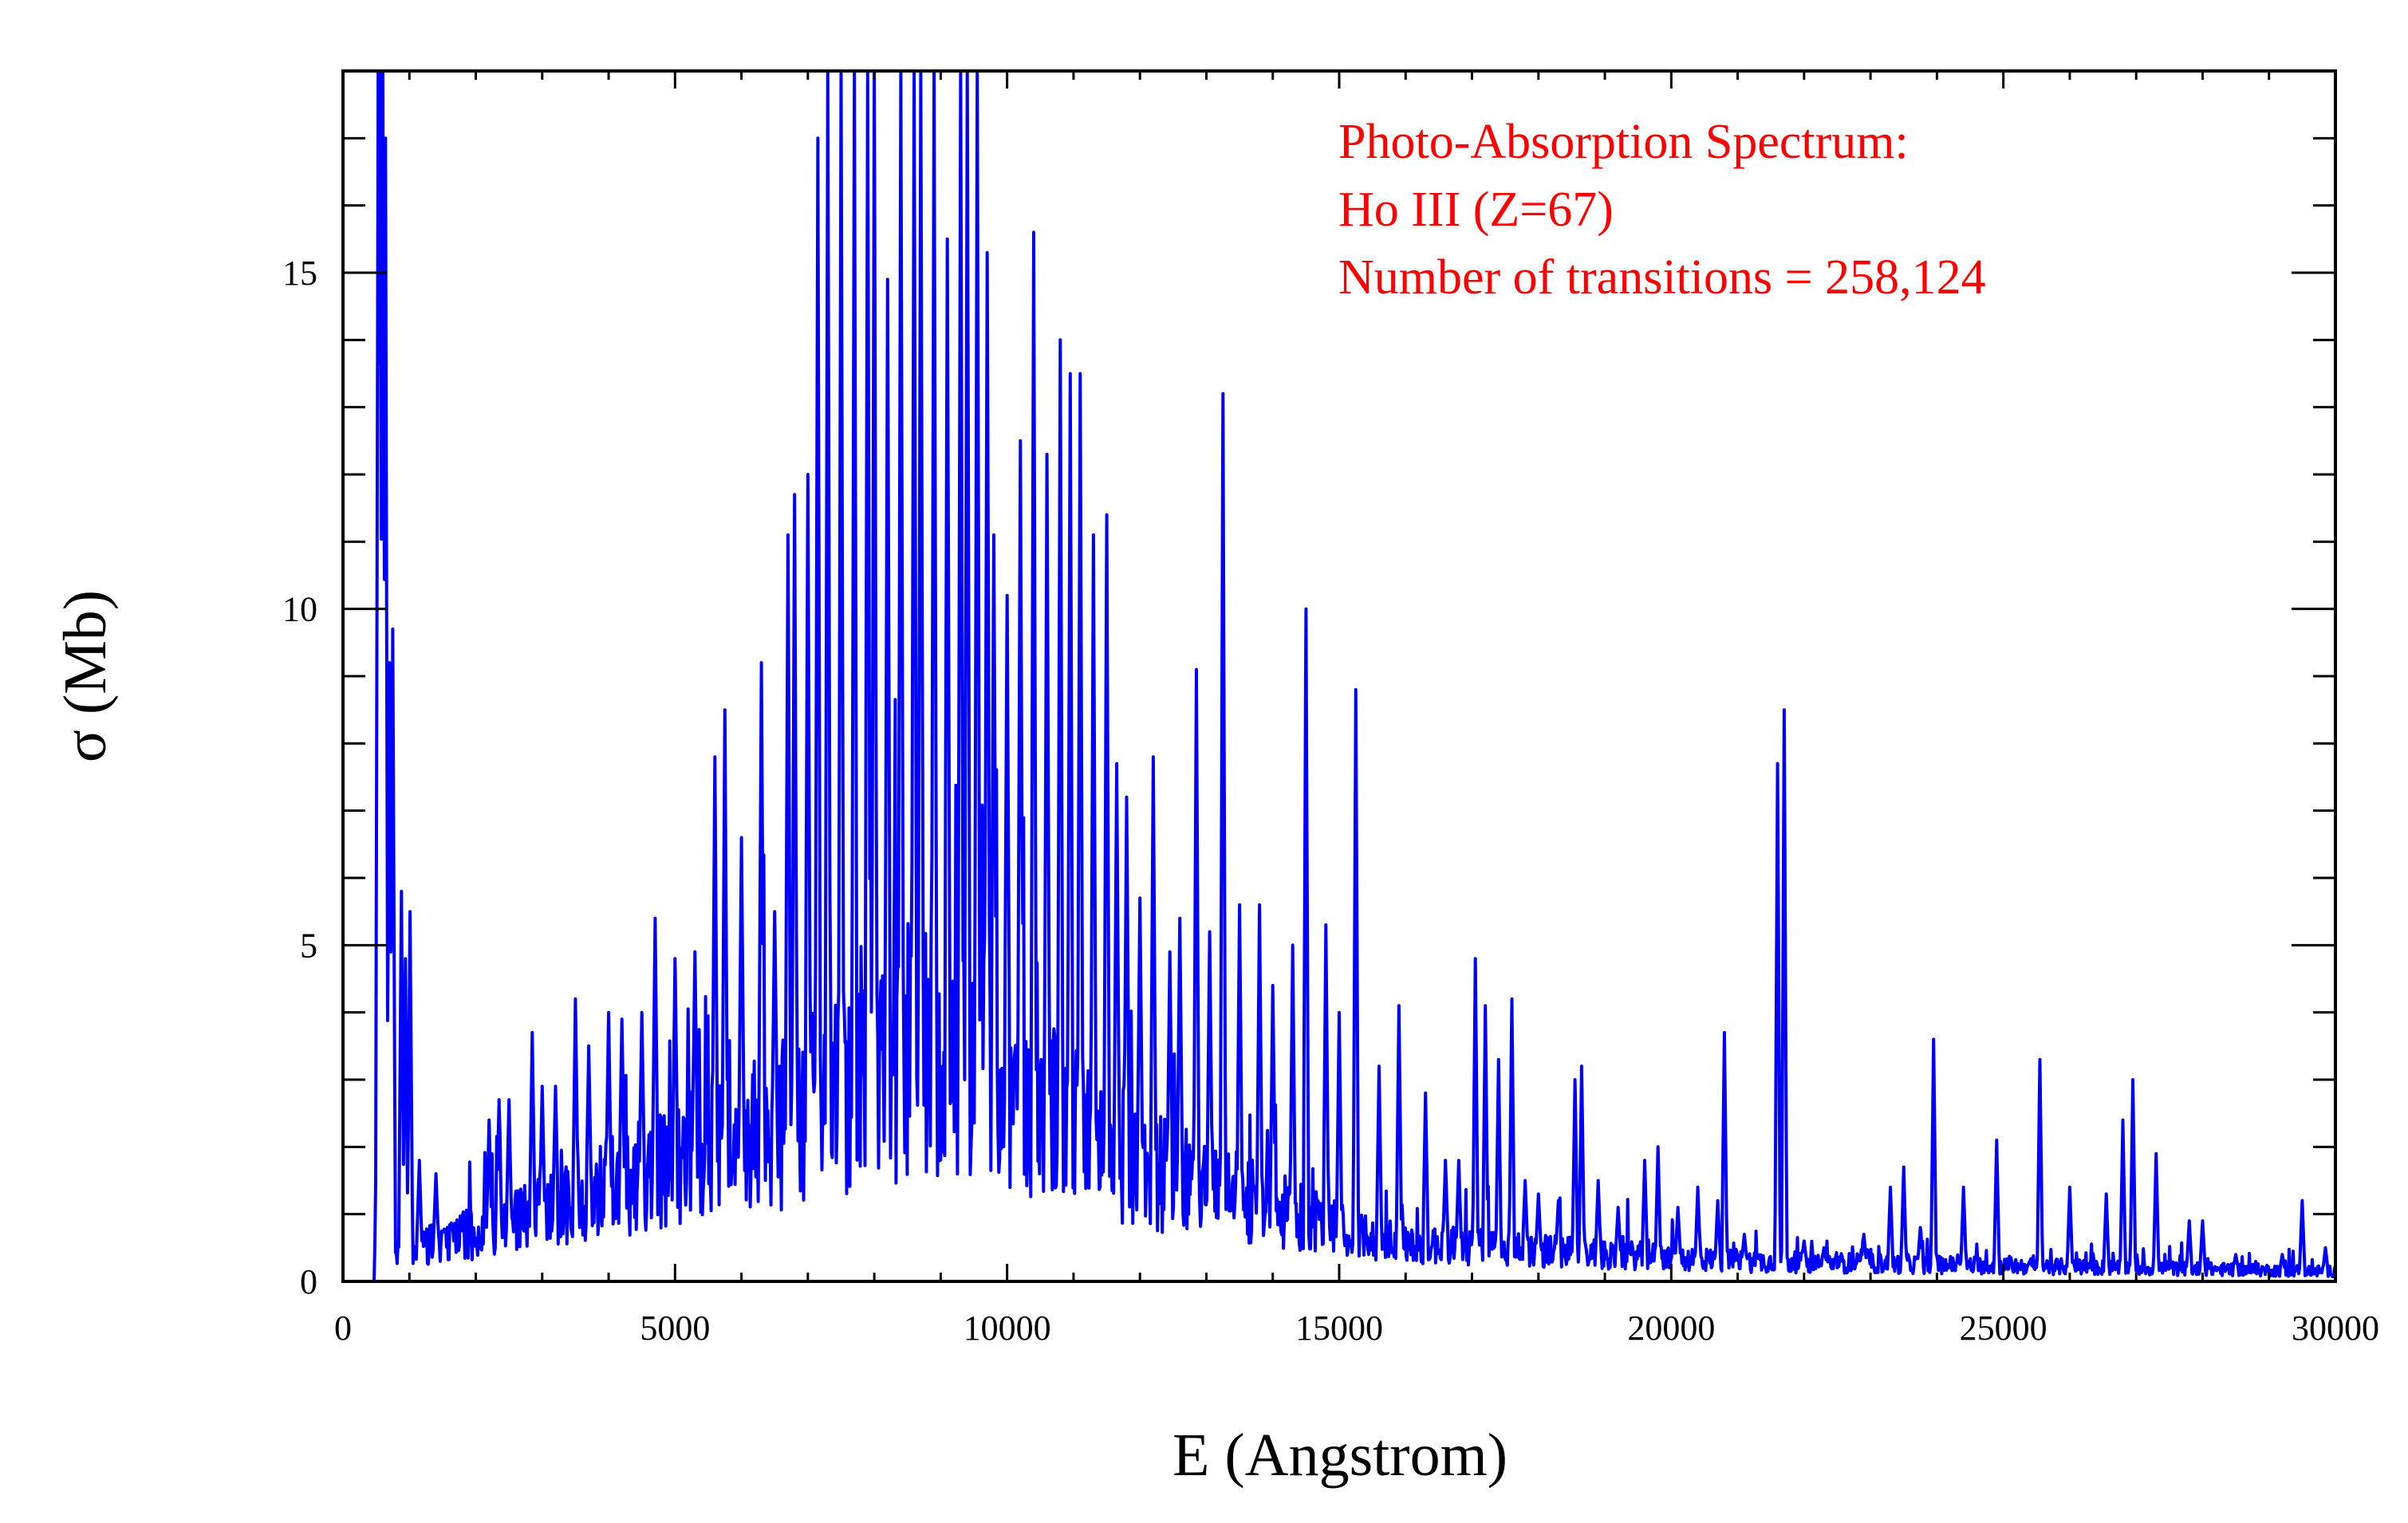  I want to click on x-tick-label: 25000, so click(2003, 1328).